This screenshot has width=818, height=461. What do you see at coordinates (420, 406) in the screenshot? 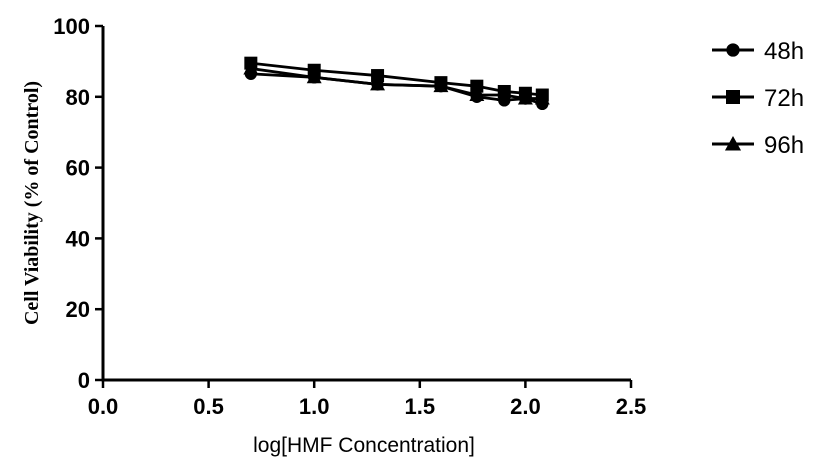
I see `x-tick-label: 1.5` at bounding box center [420, 406].